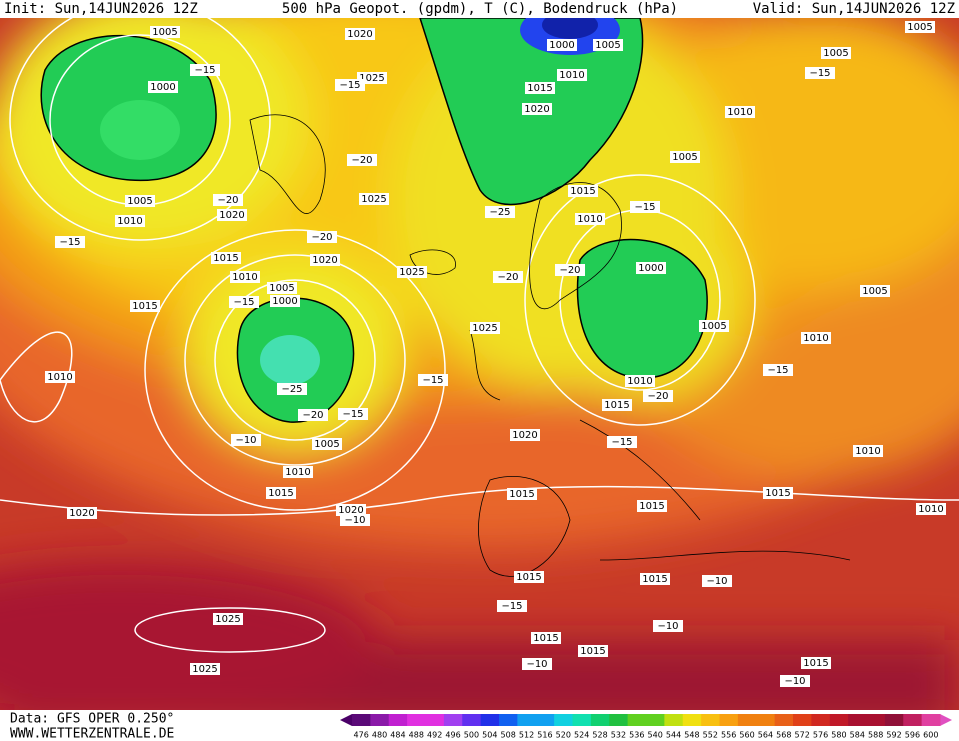 This screenshot has width=959, height=741. What do you see at coordinates (728, 735) in the screenshot?
I see `colorbar-label: 556` at bounding box center [728, 735].